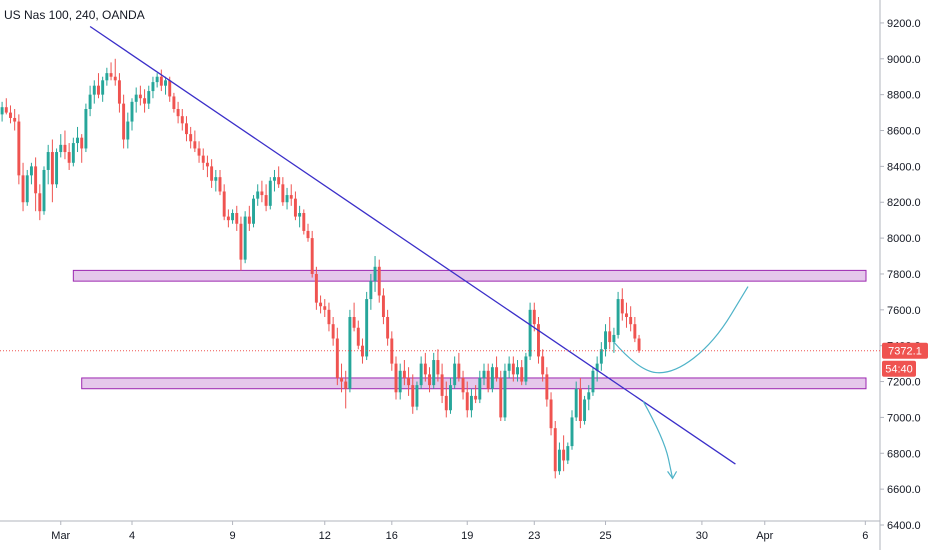  I want to click on current-price-badge, so click(905, 350).